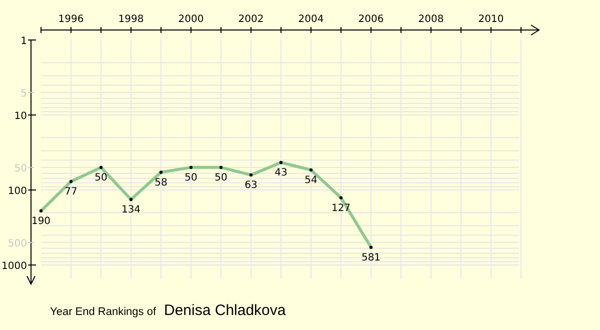 This screenshot has height=330, width=600. Describe the element at coordinates (311, 180) in the screenshot. I see `data-label: 54` at that location.